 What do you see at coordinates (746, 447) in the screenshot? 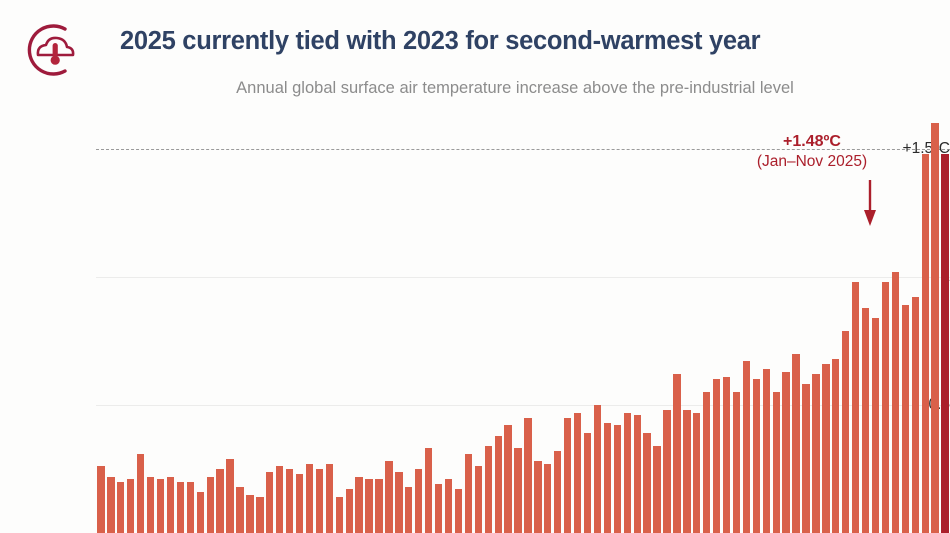
I see `bar-2005` at bounding box center [746, 447].